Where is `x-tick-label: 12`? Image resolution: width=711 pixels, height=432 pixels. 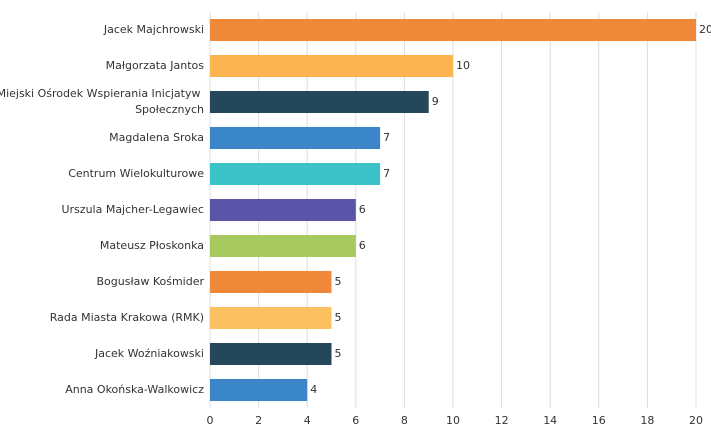 x-tick-label: 12 is located at coordinates (502, 420).